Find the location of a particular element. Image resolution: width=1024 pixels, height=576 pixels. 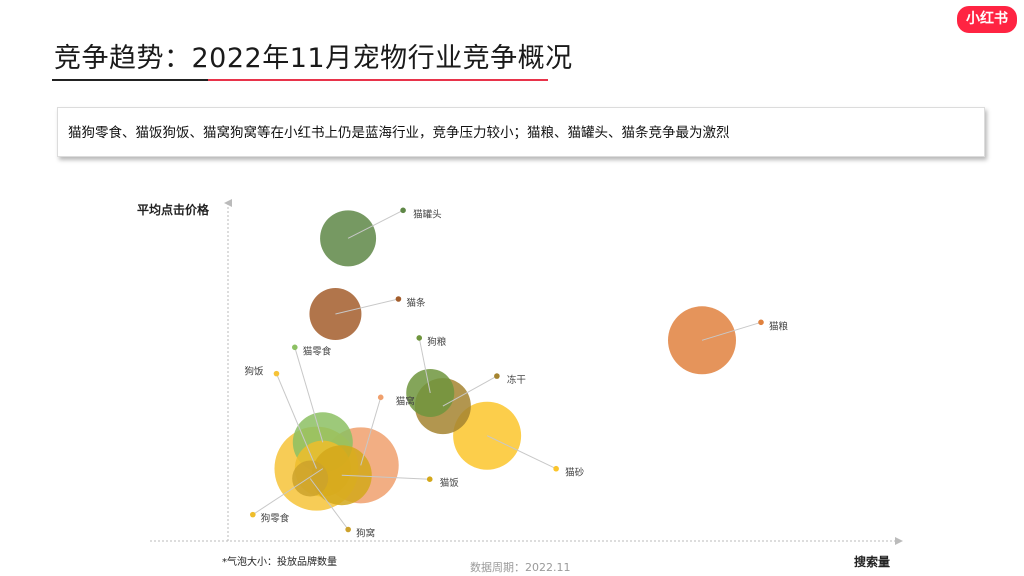

legend-dot-猫砂 is located at coordinates (556, 468).